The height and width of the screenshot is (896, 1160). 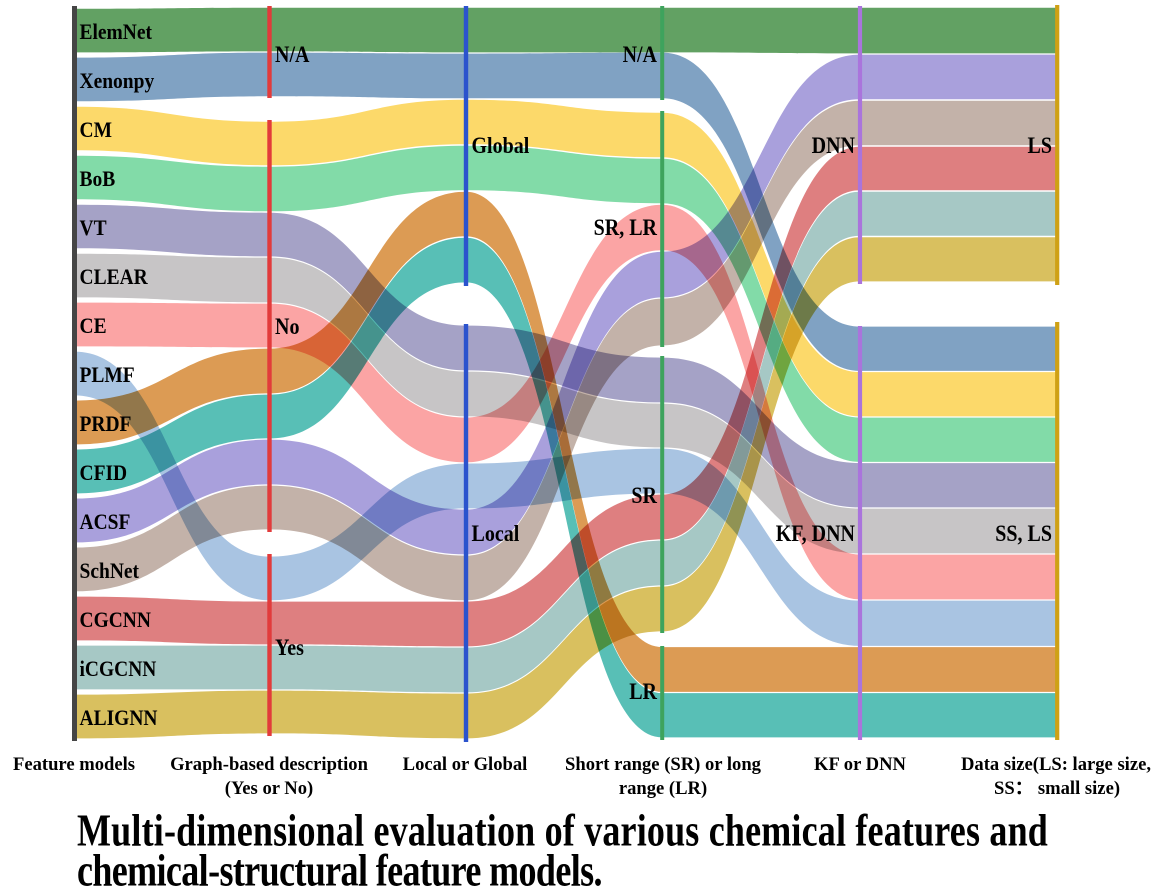 What do you see at coordinates (1057, 788) in the screenshot?
I see `svg-text: SS： small size)` at bounding box center [1057, 788].